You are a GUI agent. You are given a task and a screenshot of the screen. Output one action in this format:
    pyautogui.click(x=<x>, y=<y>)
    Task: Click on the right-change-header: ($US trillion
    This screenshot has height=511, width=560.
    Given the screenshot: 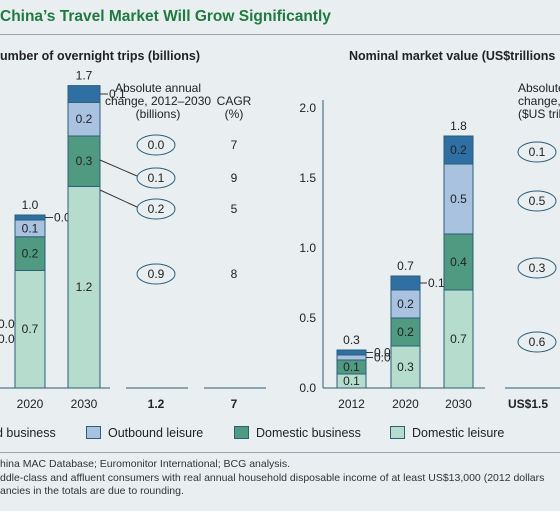 What is the action you would take?
    pyautogui.click(x=539, y=114)
    